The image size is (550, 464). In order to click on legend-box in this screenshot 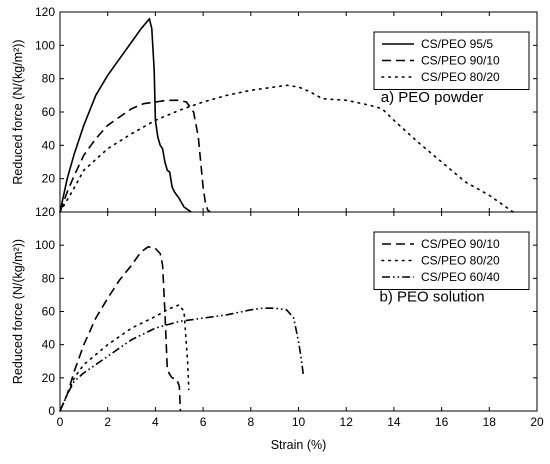, I will do `click(451, 260)`.